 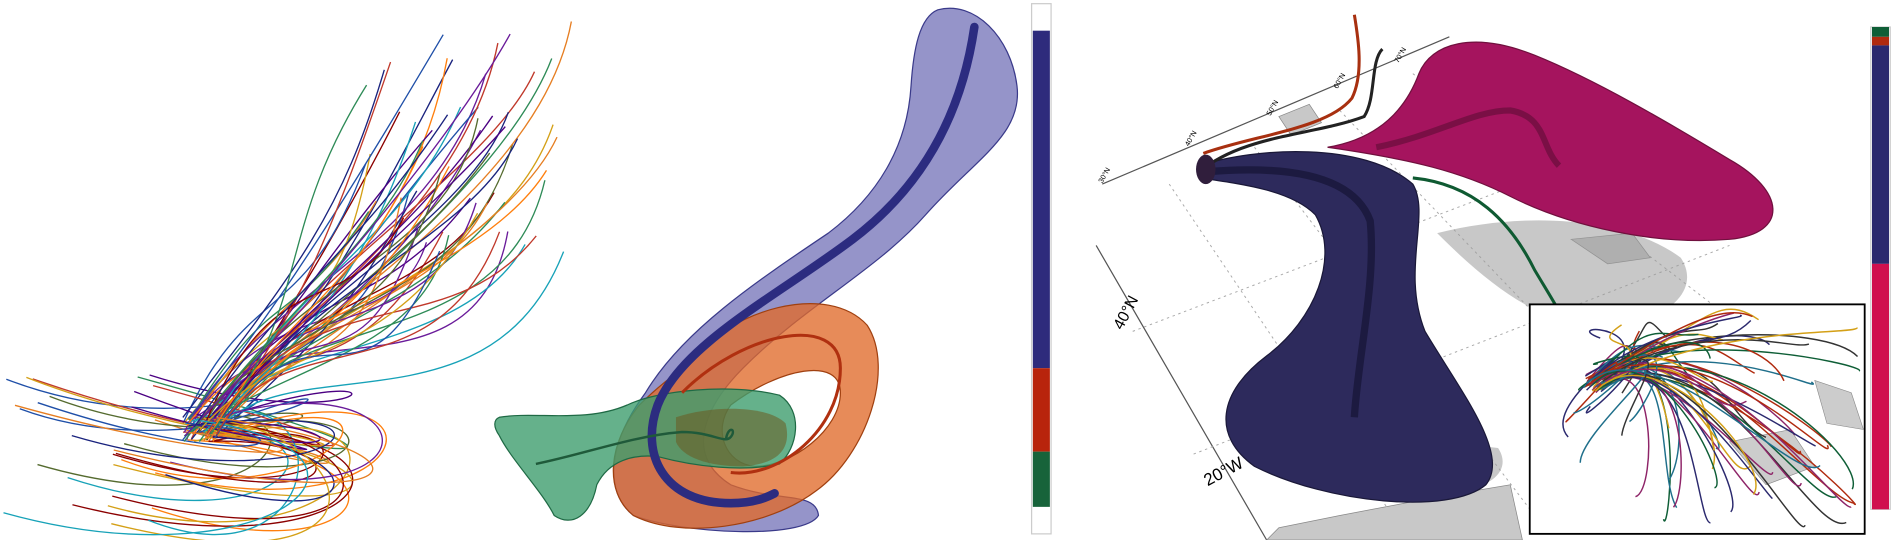 What do you see at coordinates (761, 404) in the screenshot?
I see `red-tube` at bounding box center [761, 404].